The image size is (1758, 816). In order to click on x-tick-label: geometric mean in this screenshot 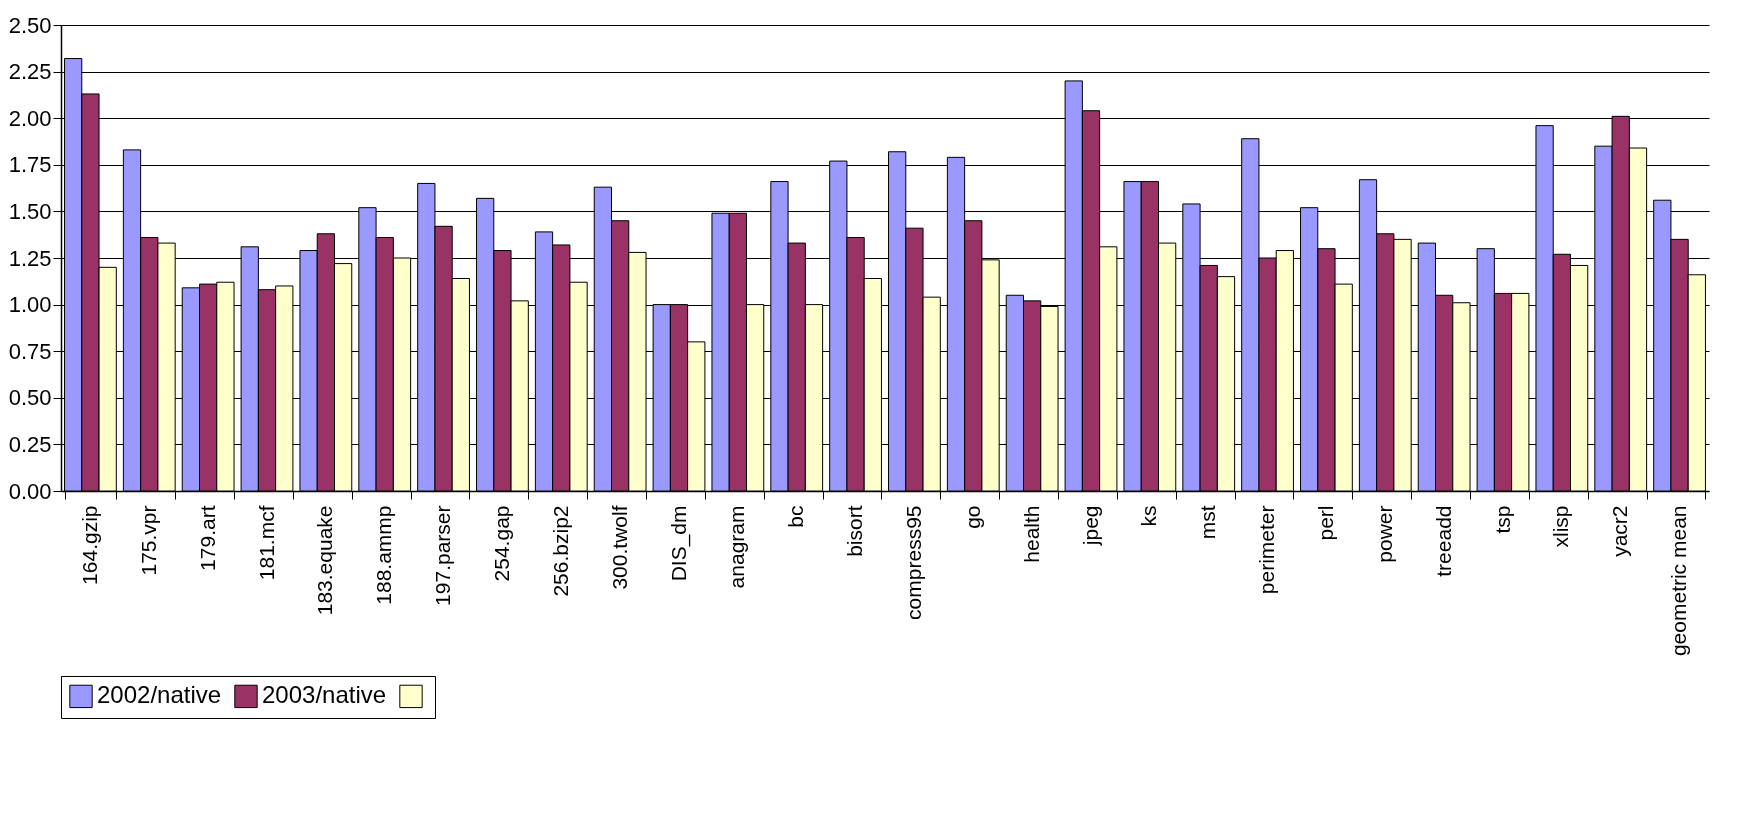, I will do `click(1679, 581)`.